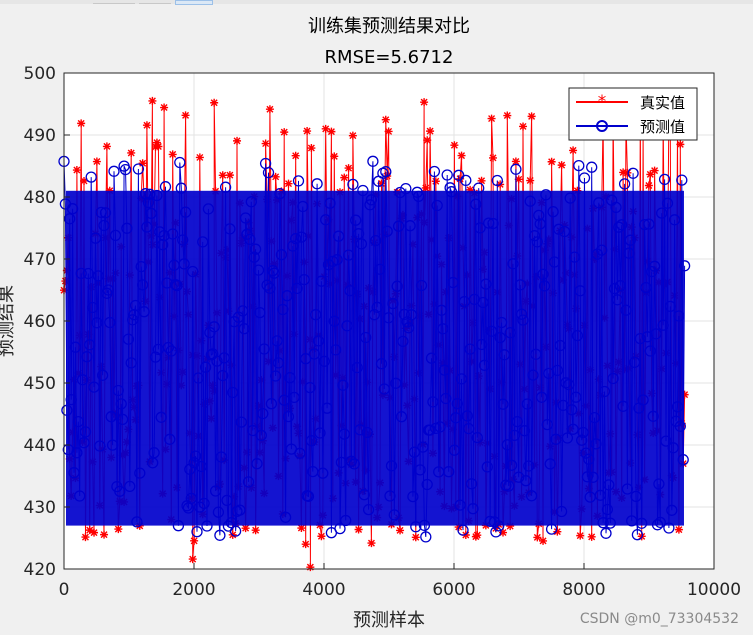 The width and height of the screenshot is (753, 635). I want to click on watermark: CSDN @m0_73304532, so click(659, 619).